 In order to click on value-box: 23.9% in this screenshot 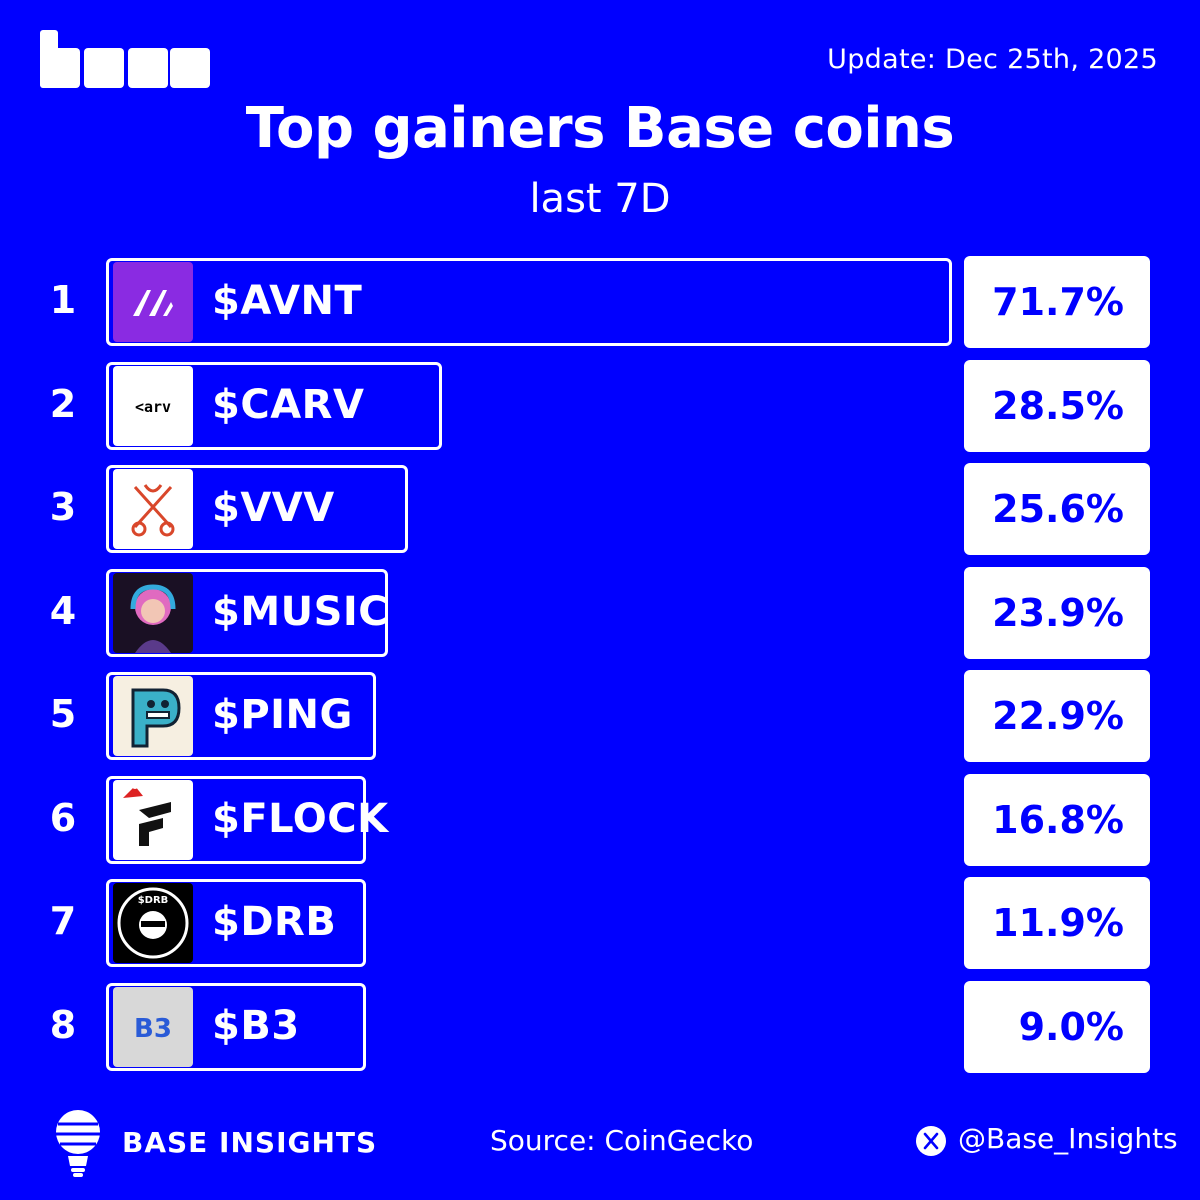, I will do `click(1057, 612)`.